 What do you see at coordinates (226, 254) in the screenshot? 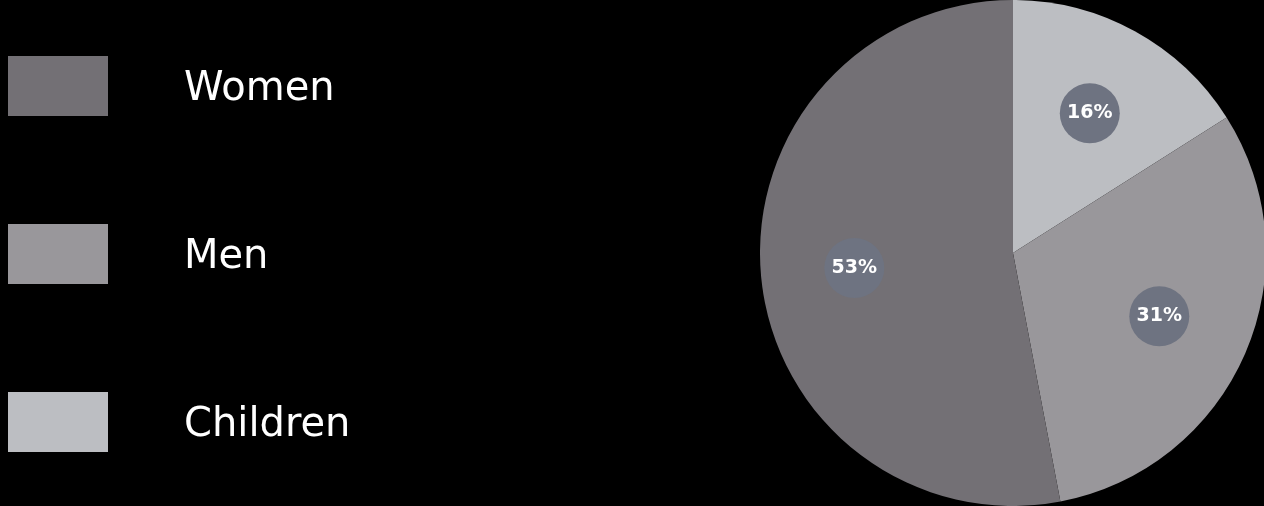
I see `legend-label: Men` at bounding box center [226, 254].